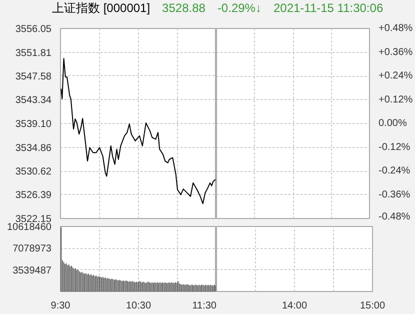 Image resolution: width=415 pixels, height=330 pixels. Describe the element at coordinates (29, 227) in the screenshot. I see `y-tick-label: 10618460` at that location.